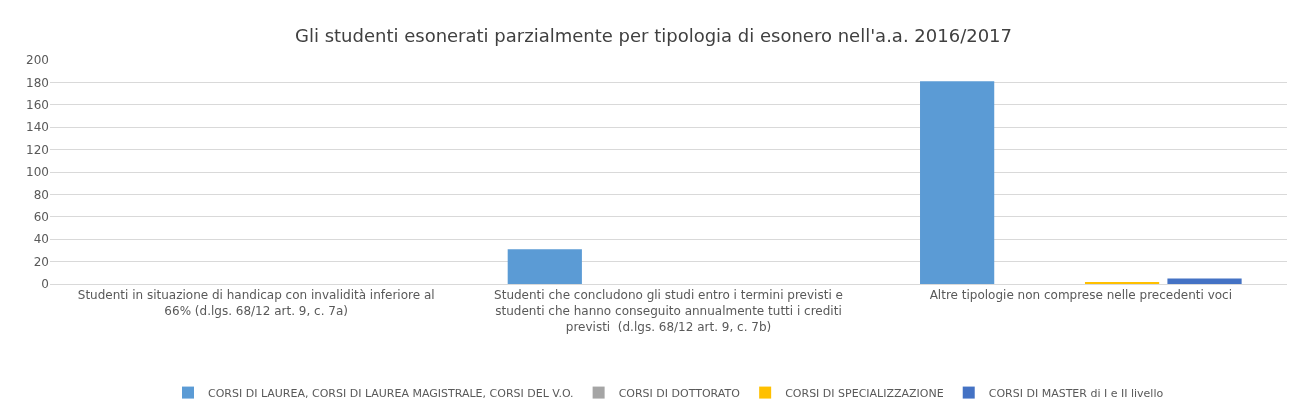 The image size is (1307, 419). Describe the element at coordinates (41, 261) in the screenshot. I see `y-tick-label: 20` at that location.